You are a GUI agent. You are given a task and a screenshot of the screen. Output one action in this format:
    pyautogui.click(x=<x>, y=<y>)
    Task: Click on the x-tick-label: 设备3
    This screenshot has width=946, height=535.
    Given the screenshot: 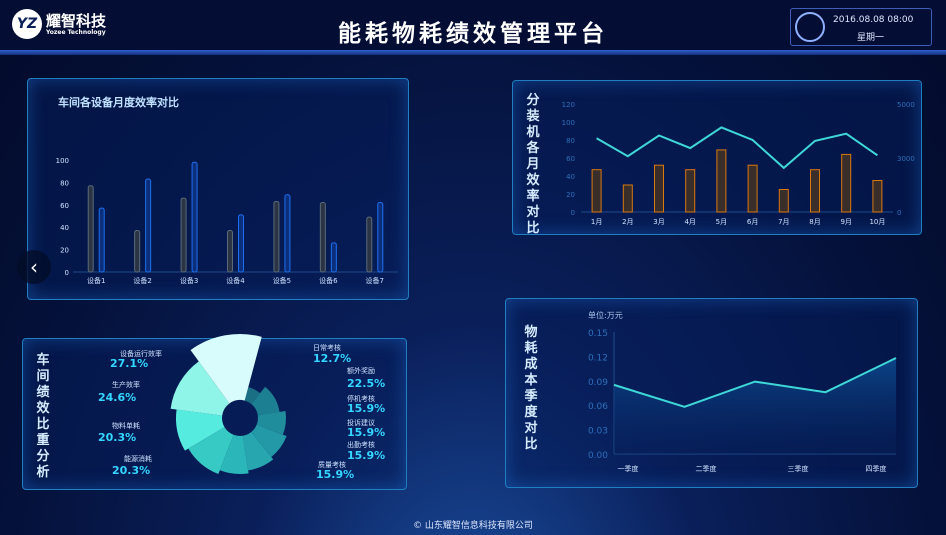 What is the action you would take?
    pyautogui.click(x=189, y=280)
    